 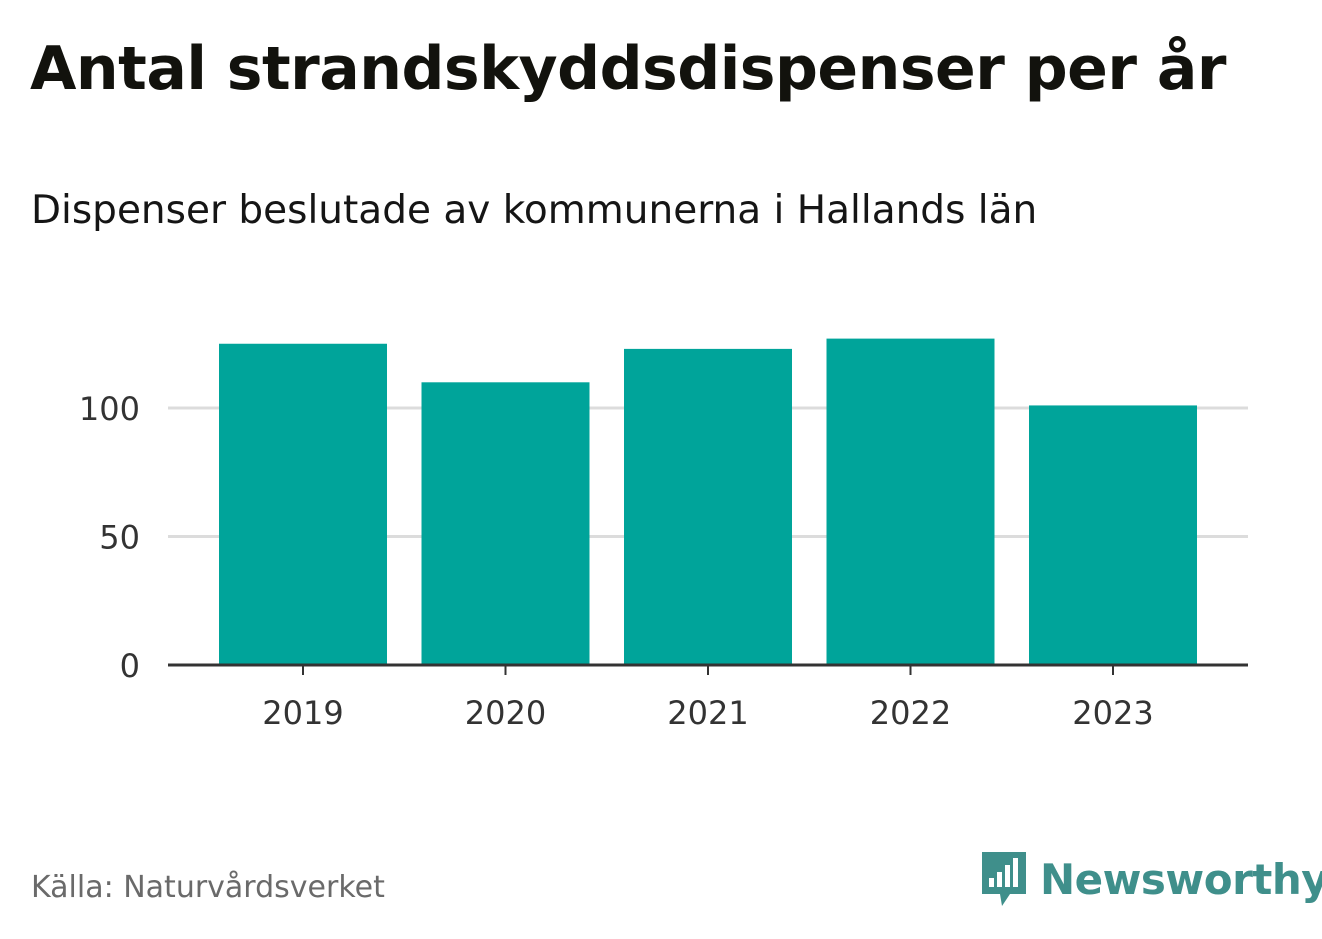 I want to click on bar-2019, so click(x=303, y=504).